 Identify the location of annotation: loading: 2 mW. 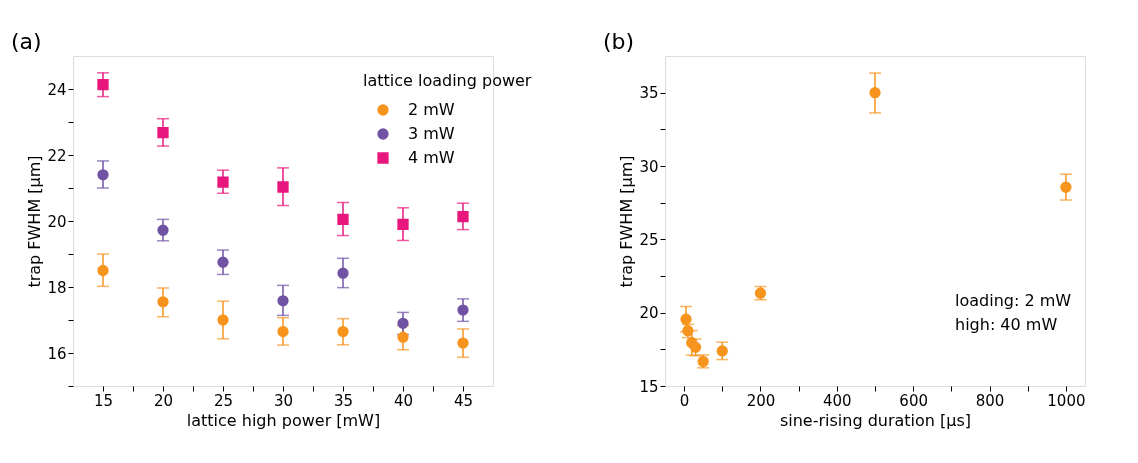
(1013, 300).